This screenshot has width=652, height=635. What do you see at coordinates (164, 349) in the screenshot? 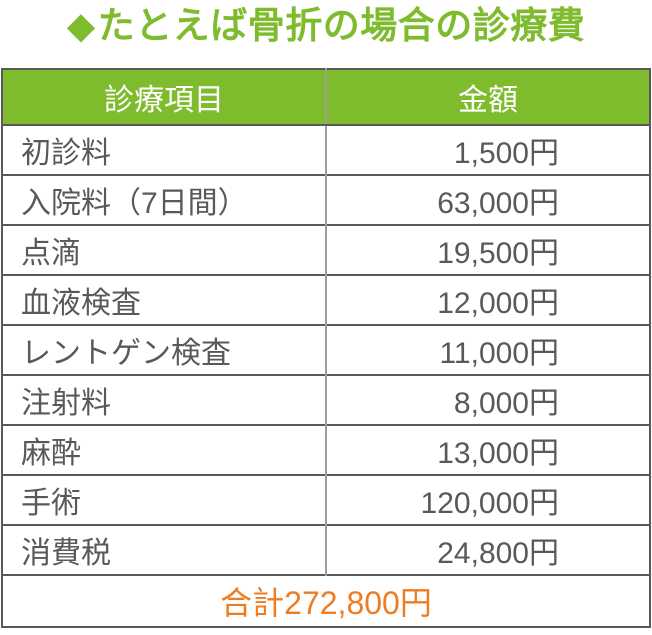
I see `item-cell: レントゲン検査` at bounding box center [164, 349].